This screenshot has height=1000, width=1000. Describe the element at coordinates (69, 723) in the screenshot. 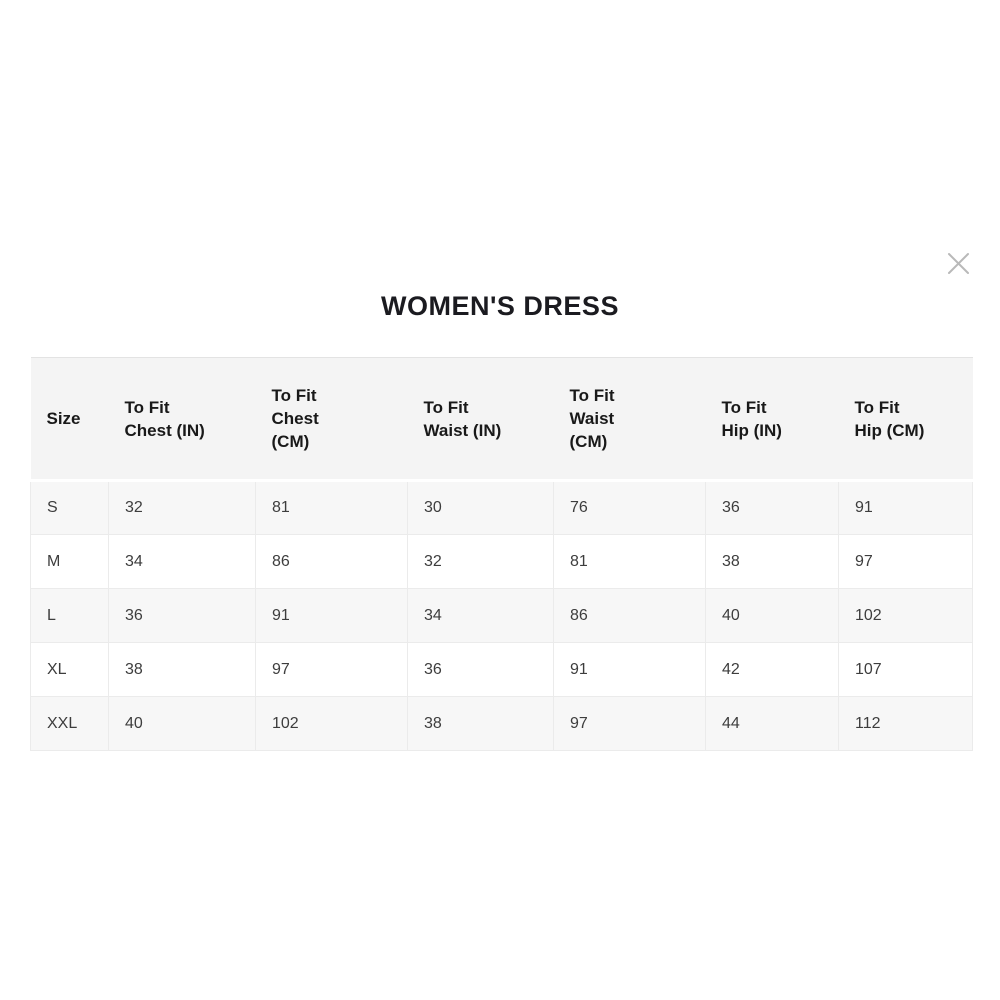

I see `size-label-cell: XXL` at that location.